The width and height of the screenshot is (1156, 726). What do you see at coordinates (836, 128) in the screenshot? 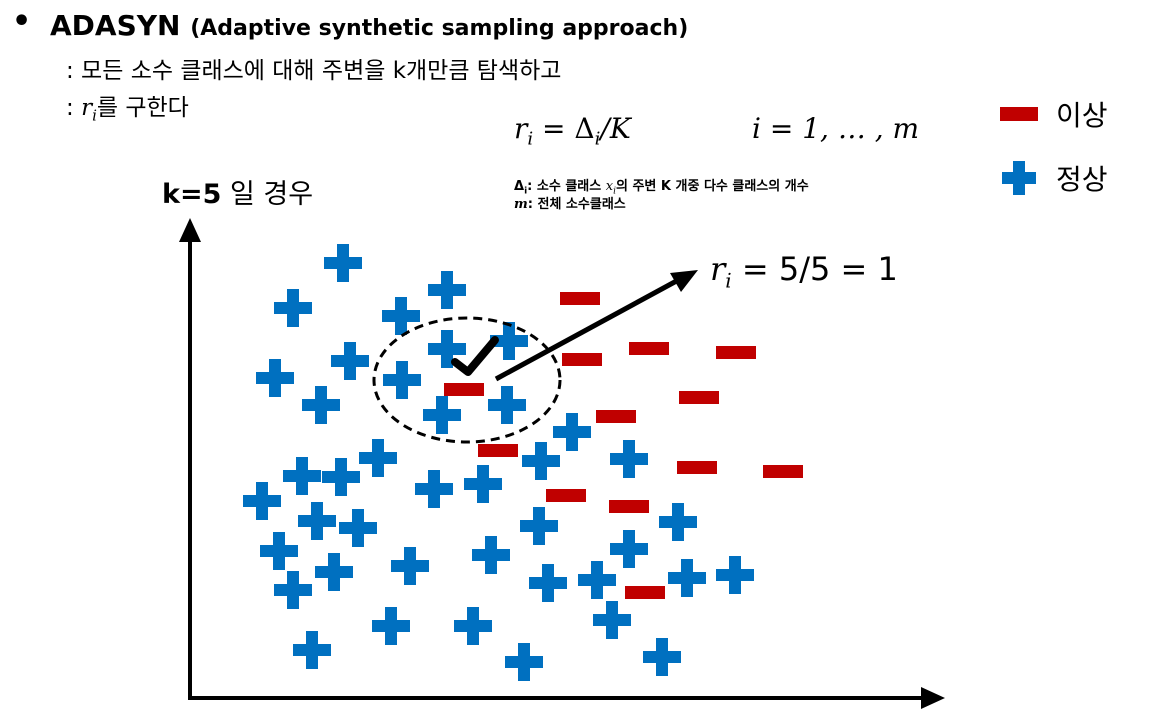
I see `formula-range: i = 1, … , m` at bounding box center [836, 128].